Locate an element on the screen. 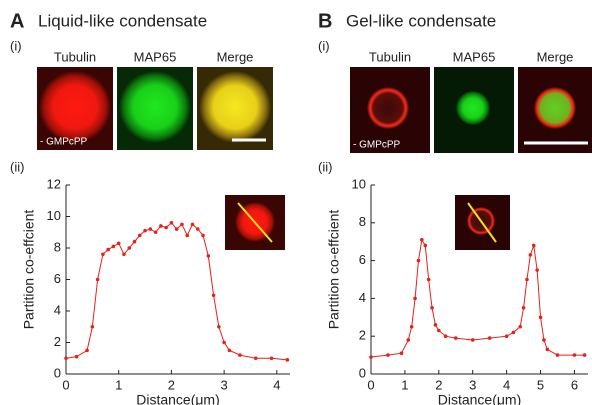 The width and height of the screenshot is (592, 405). panel-title: Liquid-like condensate is located at coordinates (122, 20).